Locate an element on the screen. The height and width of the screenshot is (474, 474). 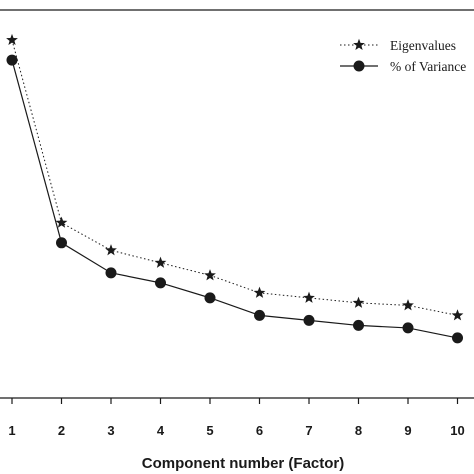
x-tick-label: 4 is located at coordinates (161, 430).